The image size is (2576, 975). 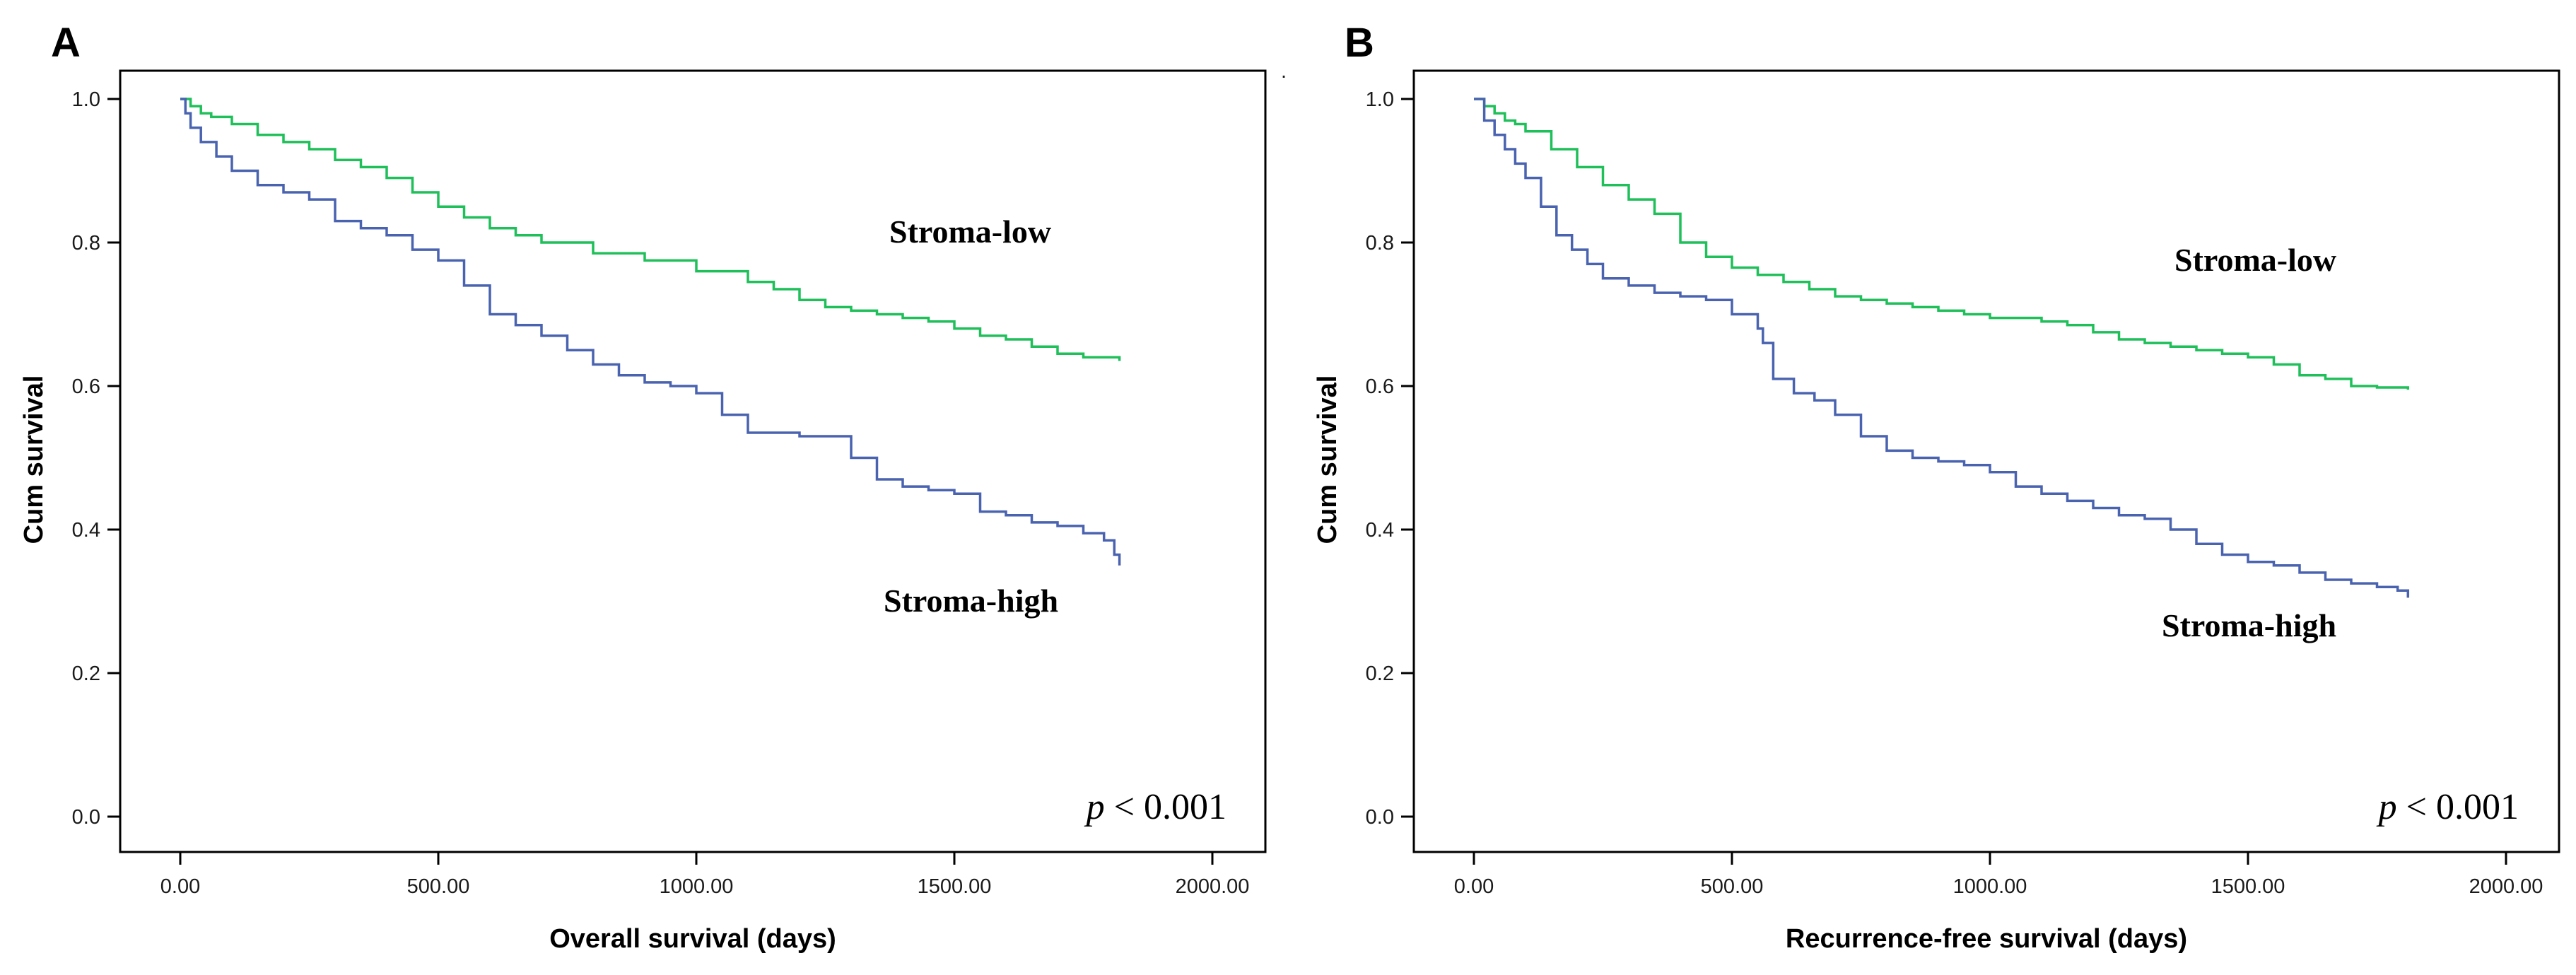 I want to click on x-tick-label-b: 1500.00, so click(x=2248, y=887).